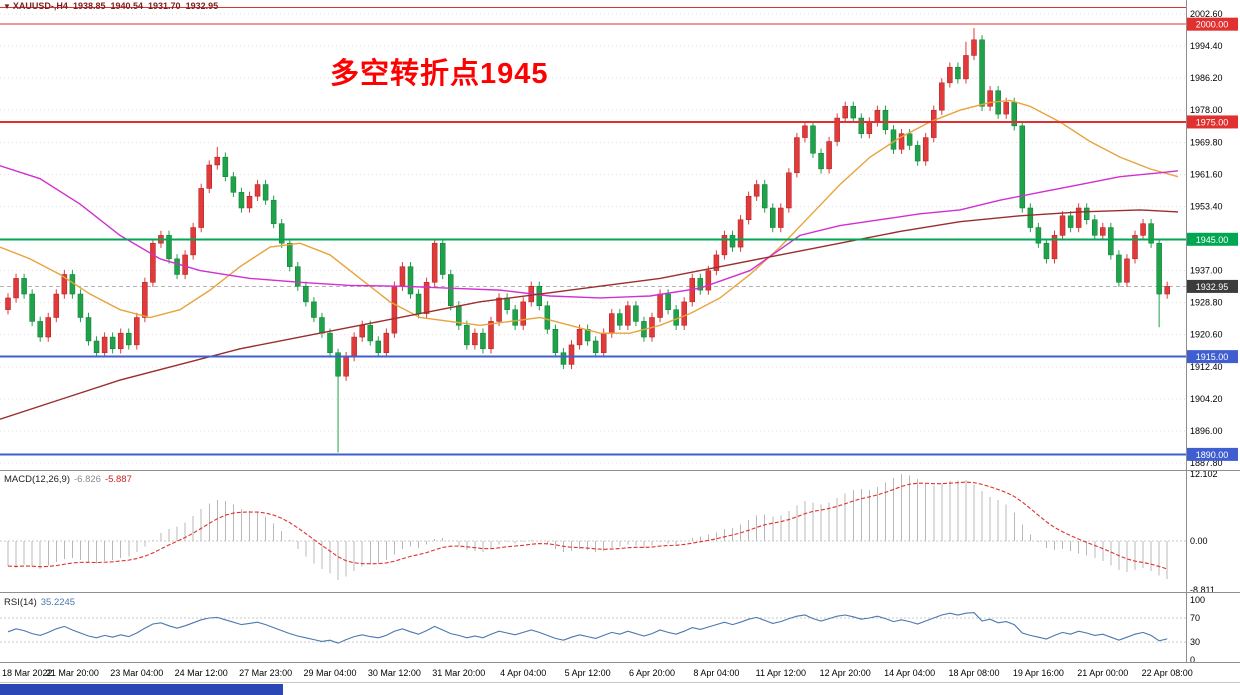 The image size is (1240, 695). Describe the element at coordinates (87, 479) in the screenshot. I see `macd-value-main: -6.826` at that location.